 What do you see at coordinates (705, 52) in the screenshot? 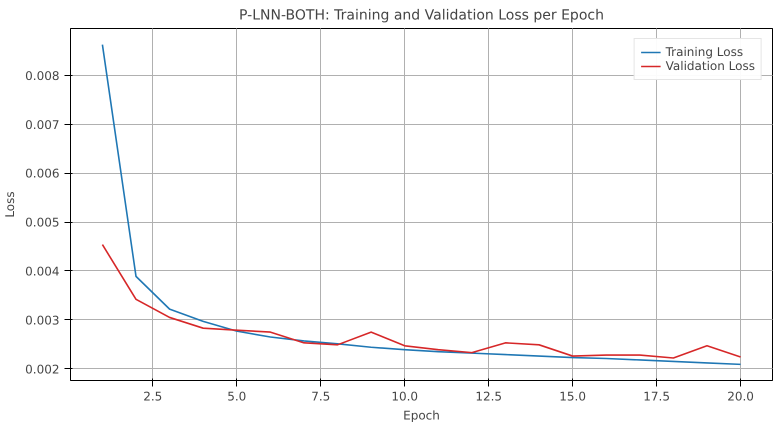
I see `legend-label: Training Loss` at bounding box center [705, 52].